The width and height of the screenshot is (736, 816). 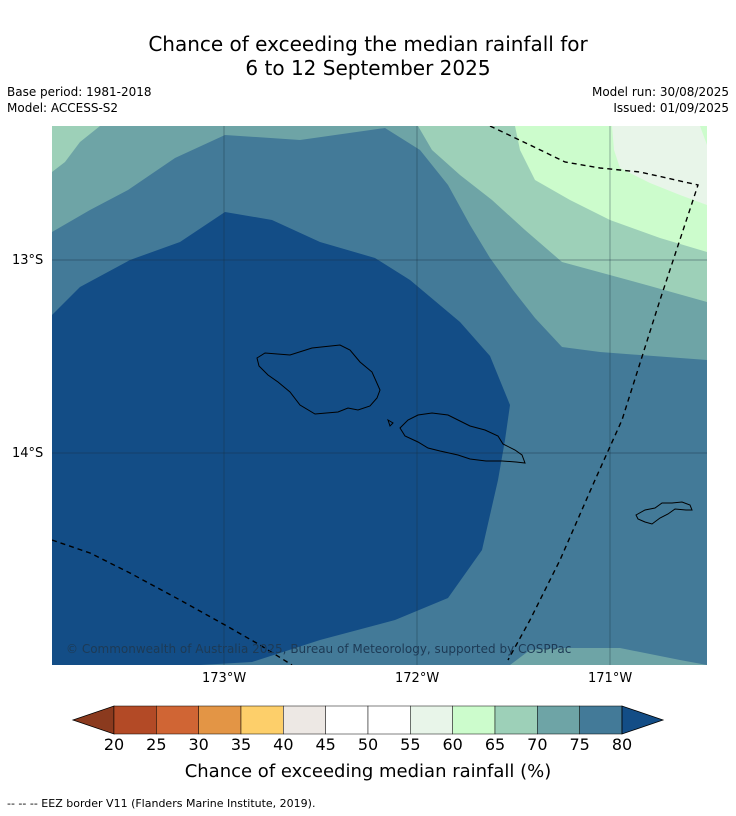 I want to click on lon-label-172w: 172°W, so click(x=417, y=678).